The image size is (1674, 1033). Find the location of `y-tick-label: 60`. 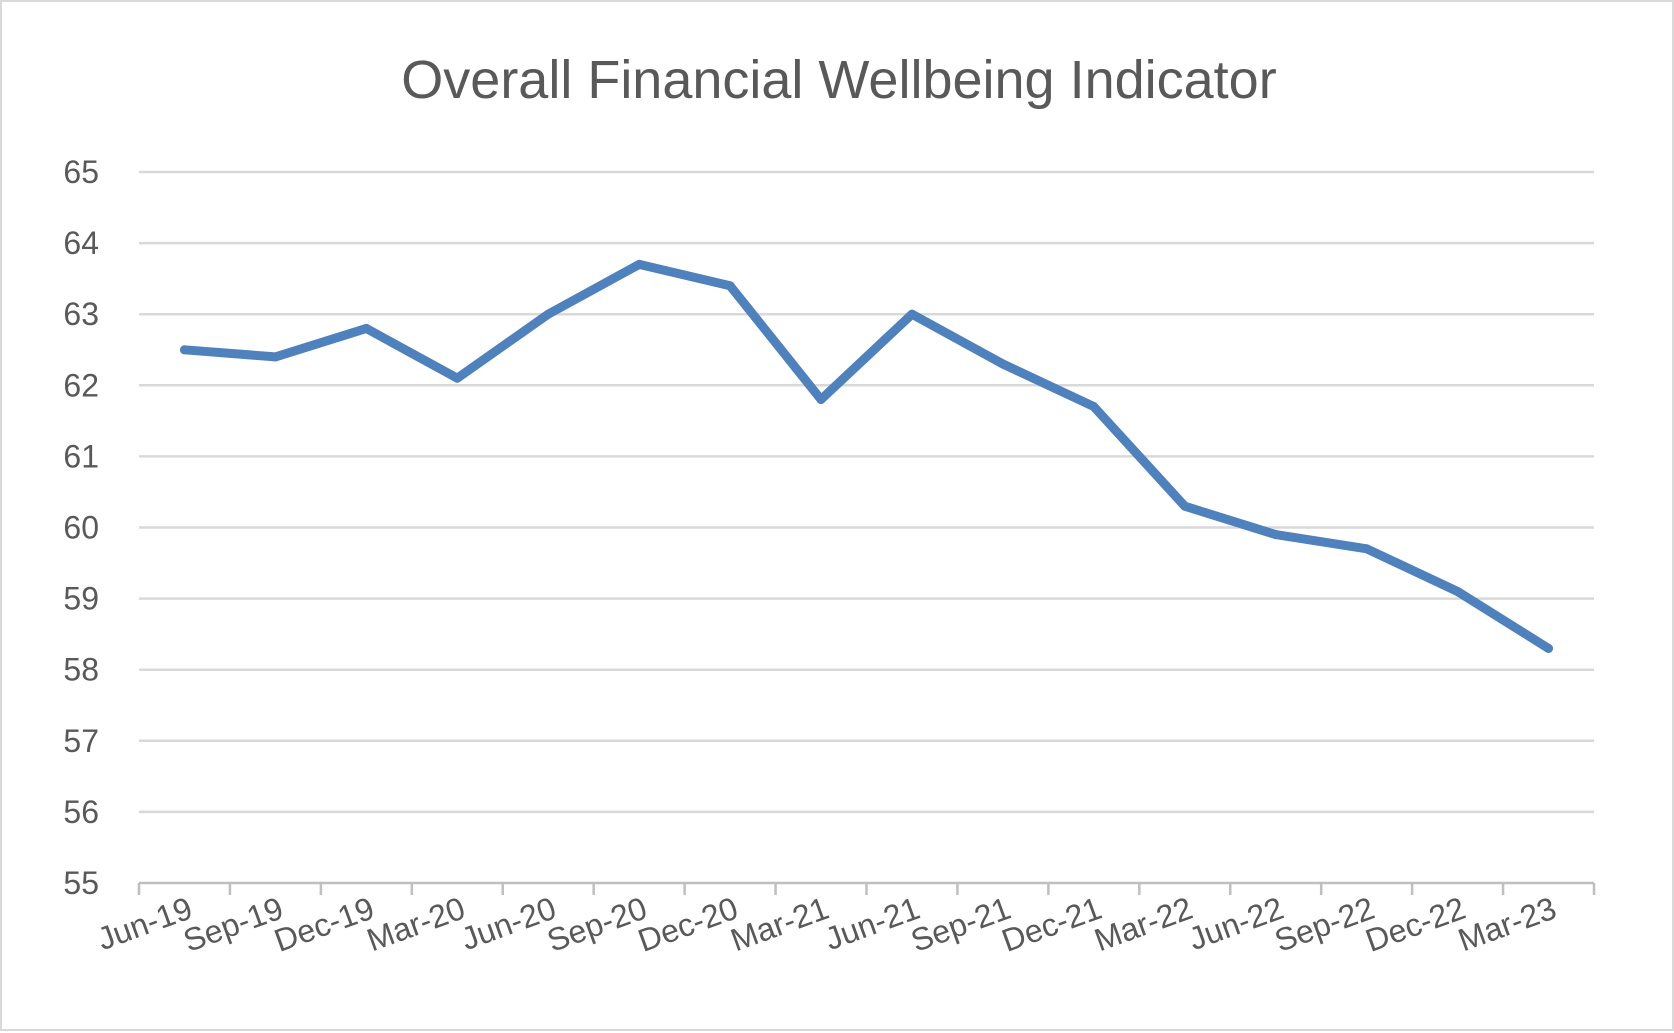

y-tick-label: 60 is located at coordinates (81, 528).